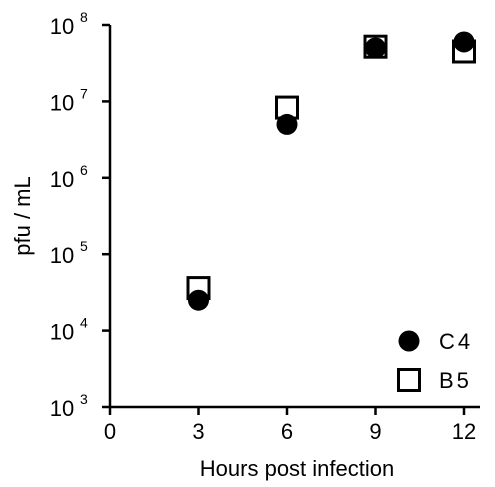 This screenshot has width=495, height=487. What do you see at coordinates (456, 341) in the screenshot?
I see `legend-label-c4: C4` at bounding box center [456, 341].